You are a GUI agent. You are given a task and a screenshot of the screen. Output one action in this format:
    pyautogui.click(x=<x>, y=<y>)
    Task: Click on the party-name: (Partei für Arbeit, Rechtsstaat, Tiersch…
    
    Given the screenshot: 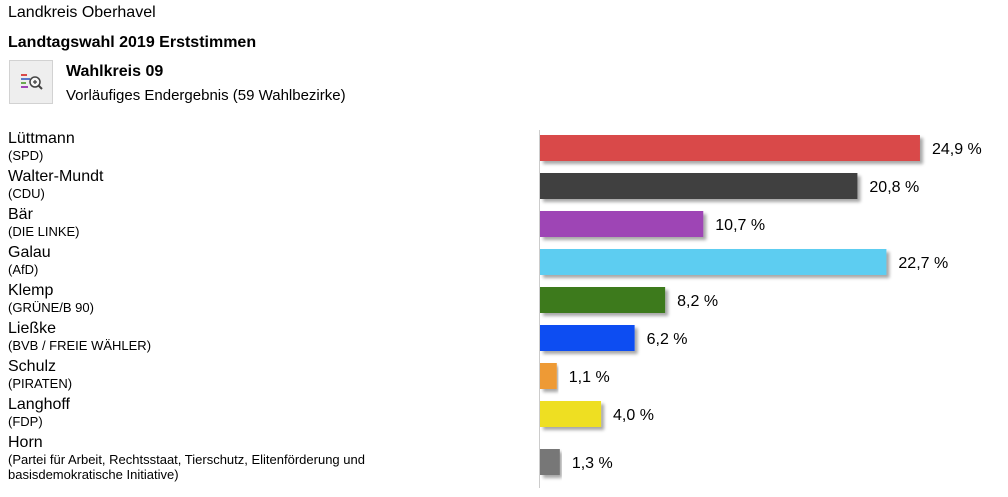 What is the action you would take?
    pyautogui.click(x=186, y=467)
    